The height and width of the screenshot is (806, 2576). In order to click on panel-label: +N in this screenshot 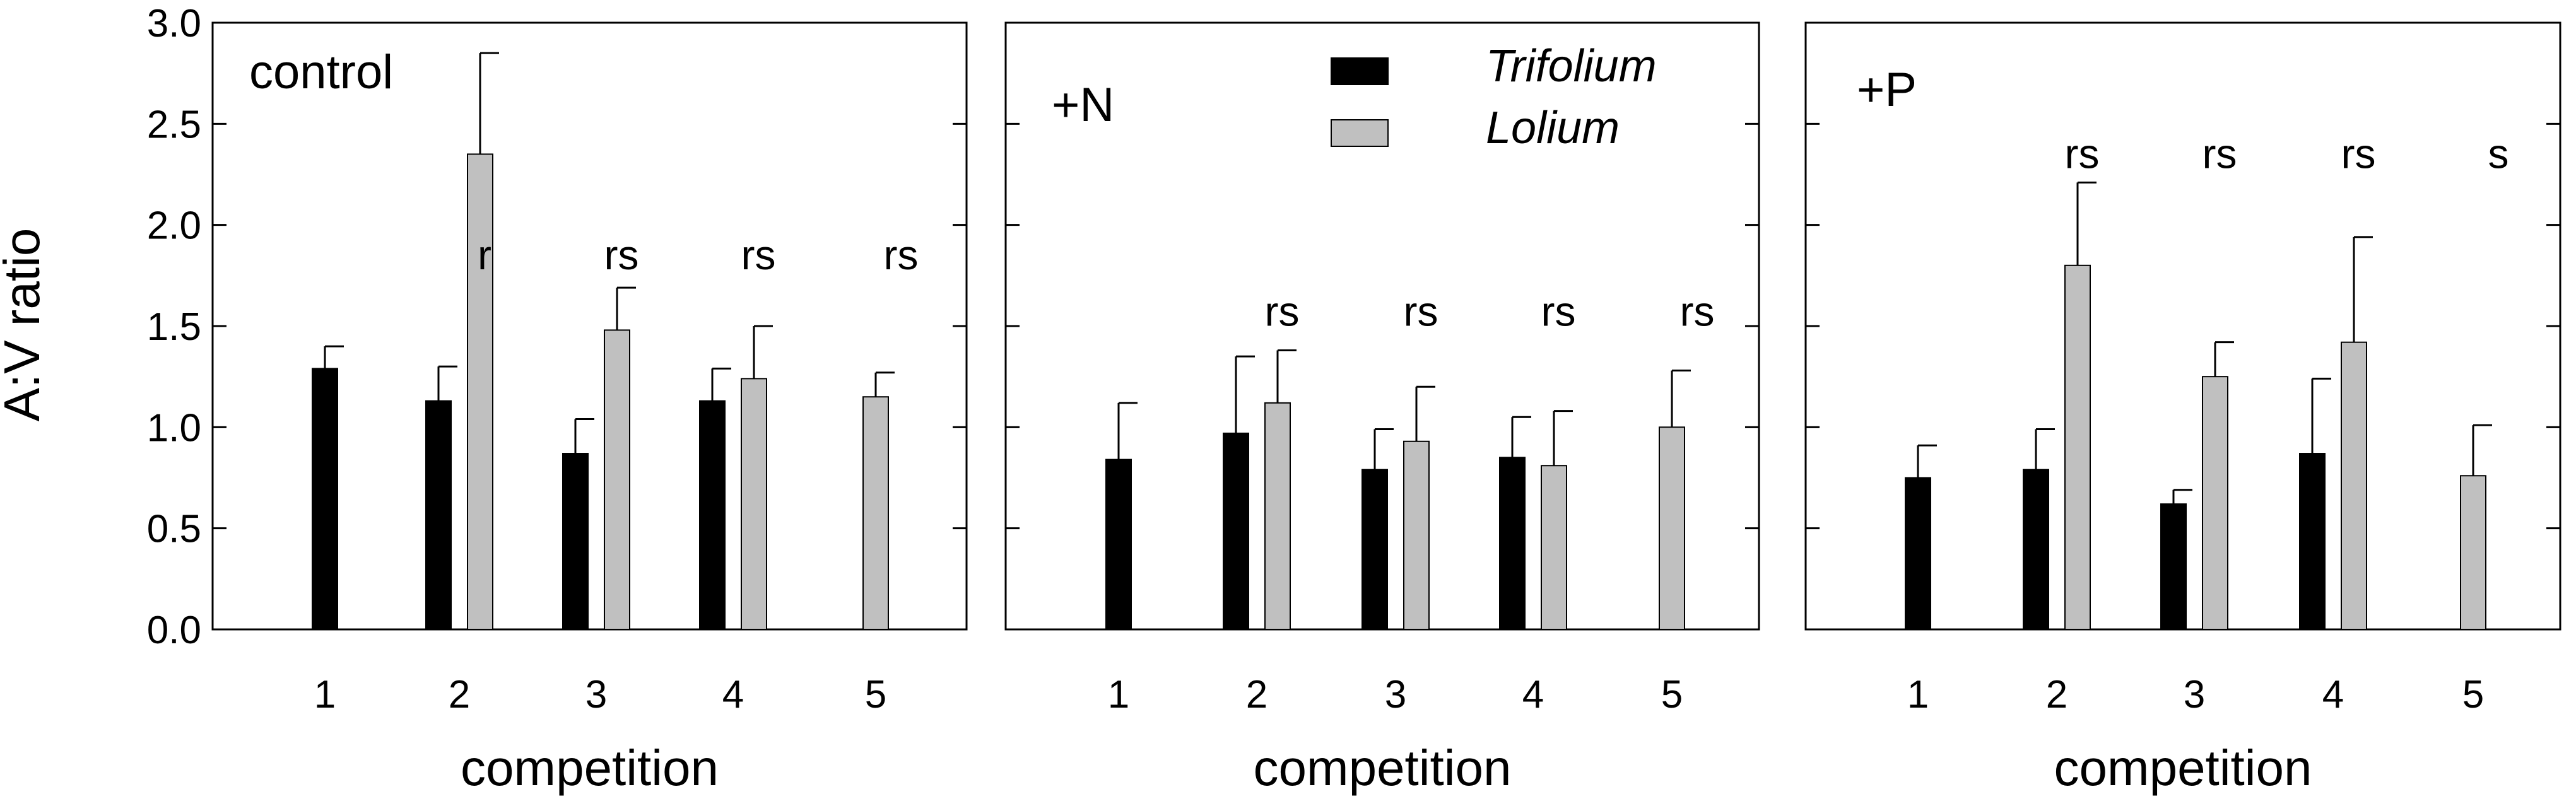, I will do `click(1083, 105)`.